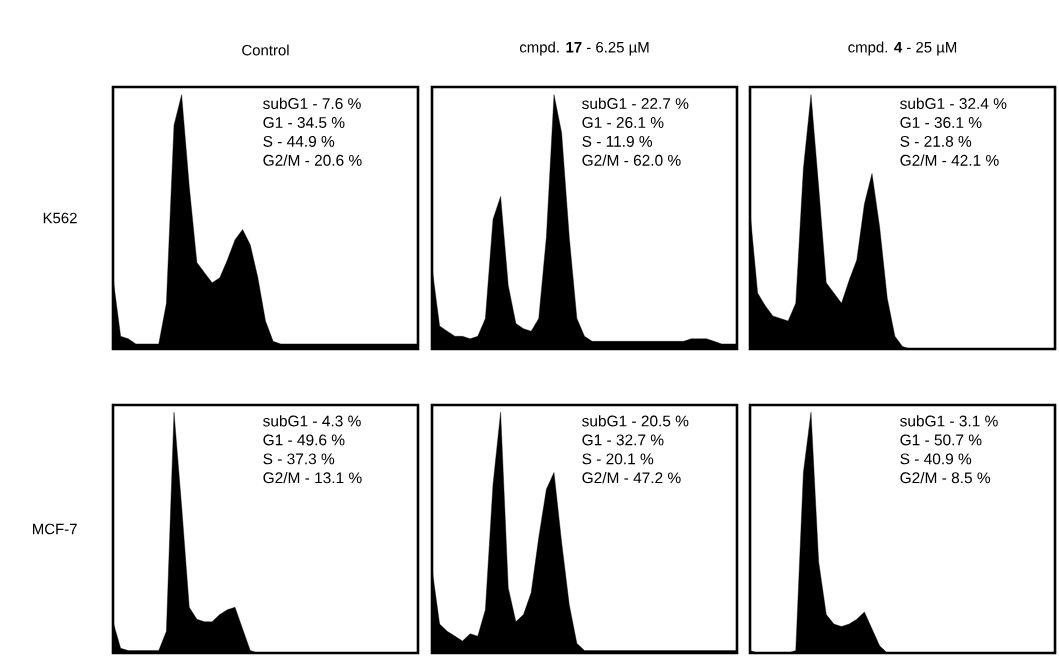 Image resolution: width=1059 pixels, height=659 pixels. Describe the element at coordinates (55, 529) in the screenshot. I see `y-axis-title: MCF-7` at that location.